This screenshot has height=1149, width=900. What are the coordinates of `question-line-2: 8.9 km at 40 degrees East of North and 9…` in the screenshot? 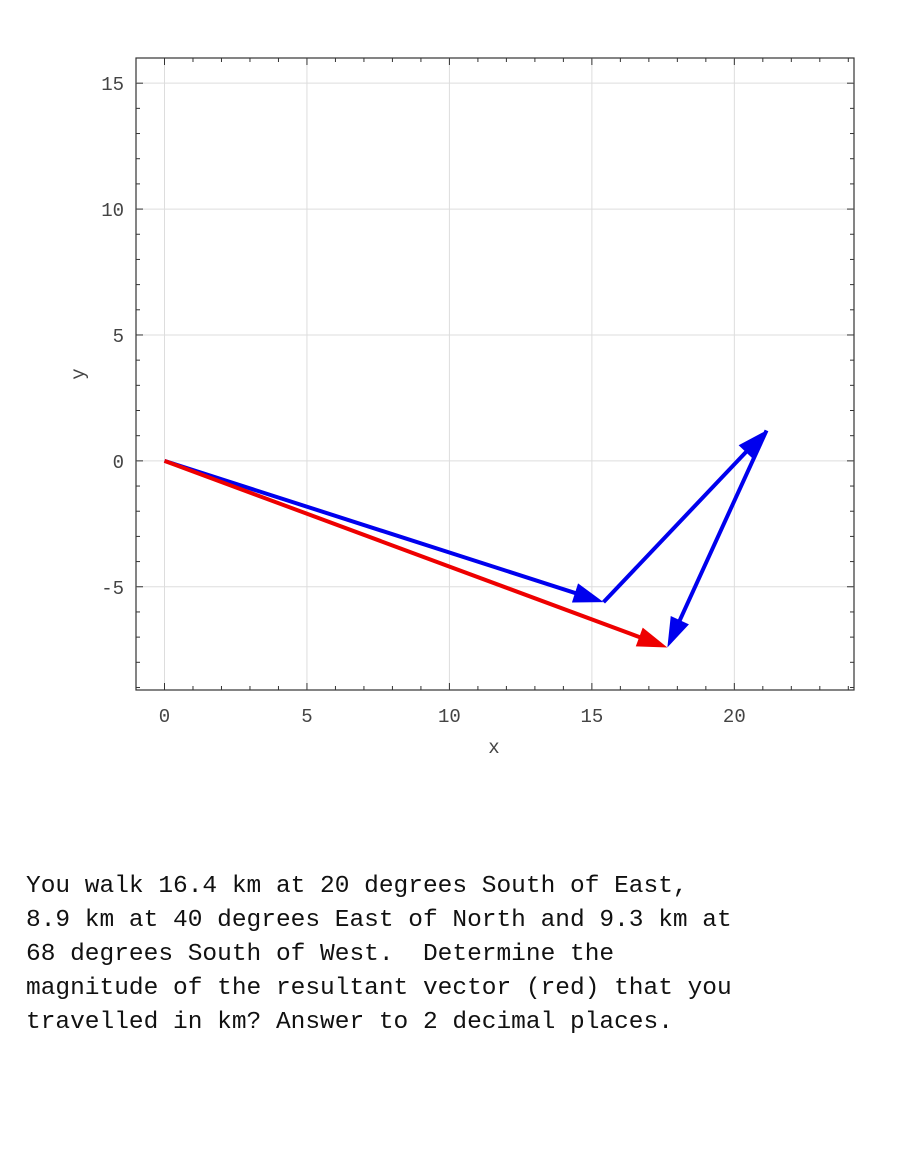 It's located at (379, 920).